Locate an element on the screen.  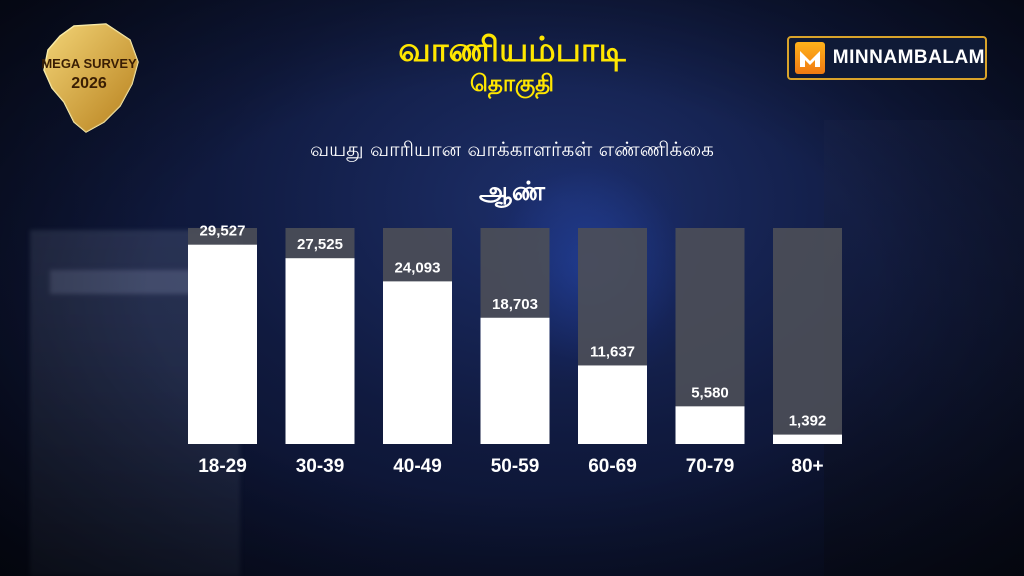
gender-label: ஆண் is located at coordinates (512, 192).